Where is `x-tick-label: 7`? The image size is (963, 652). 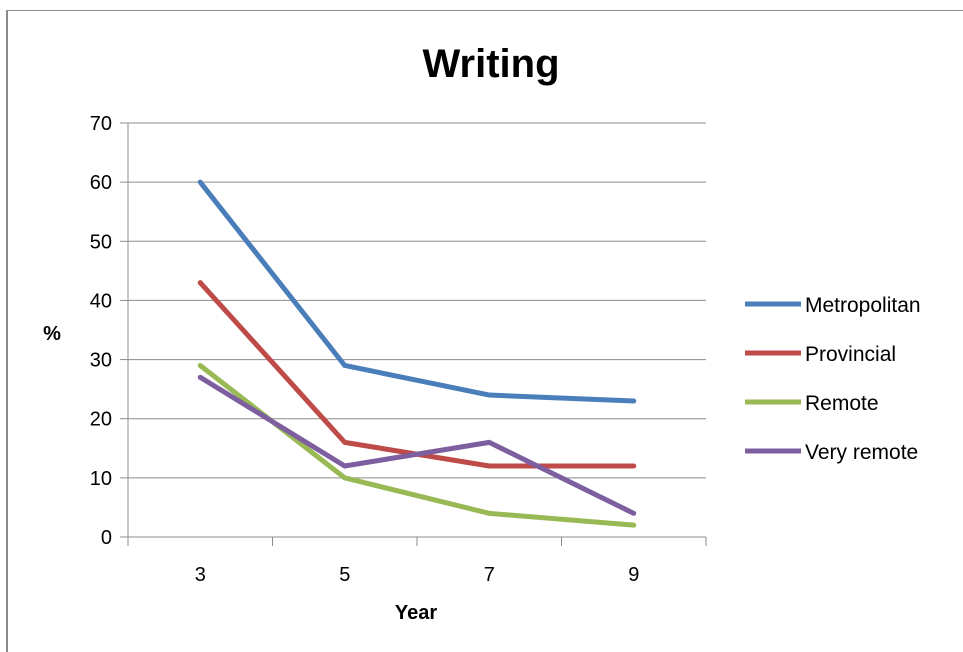 x-tick-label: 7 is located at coordinates (489, 575).